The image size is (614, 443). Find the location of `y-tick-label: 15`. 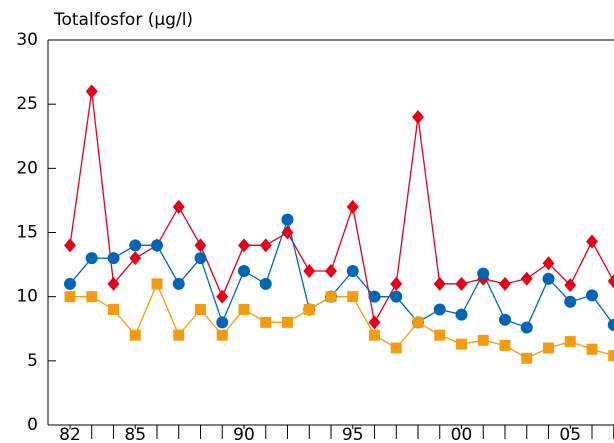

y-tick-label: 15 is located at coordinates (27, 233).